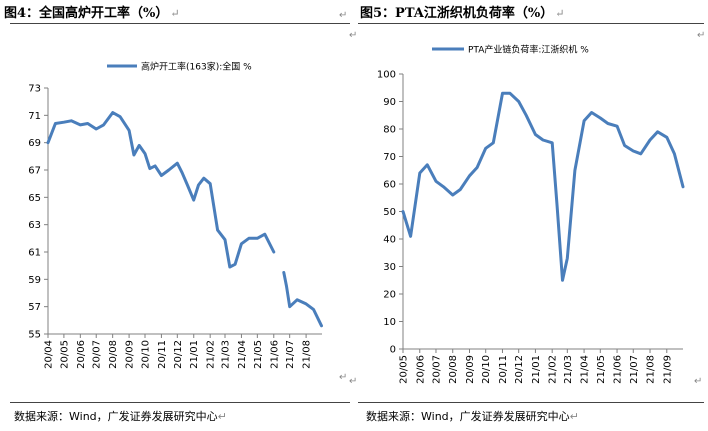 Image resolution: width=708 pixels, height=431 pixels. Describe the element at coordinates (34, 280) in the screenshot. I see `left-y-tick-label: 59` at that location.